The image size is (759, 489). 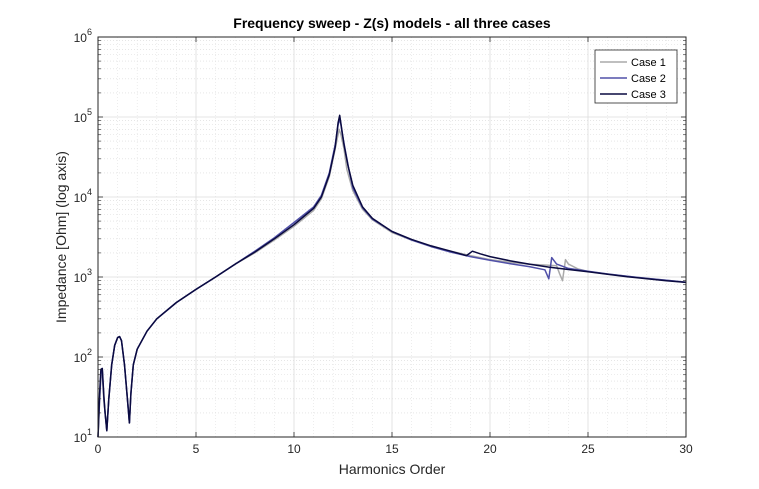 What do you see at coordinates (83, 116) in the screenshot?
I see `y-tick-label: 10⁵` at bounding box center [83, 116].